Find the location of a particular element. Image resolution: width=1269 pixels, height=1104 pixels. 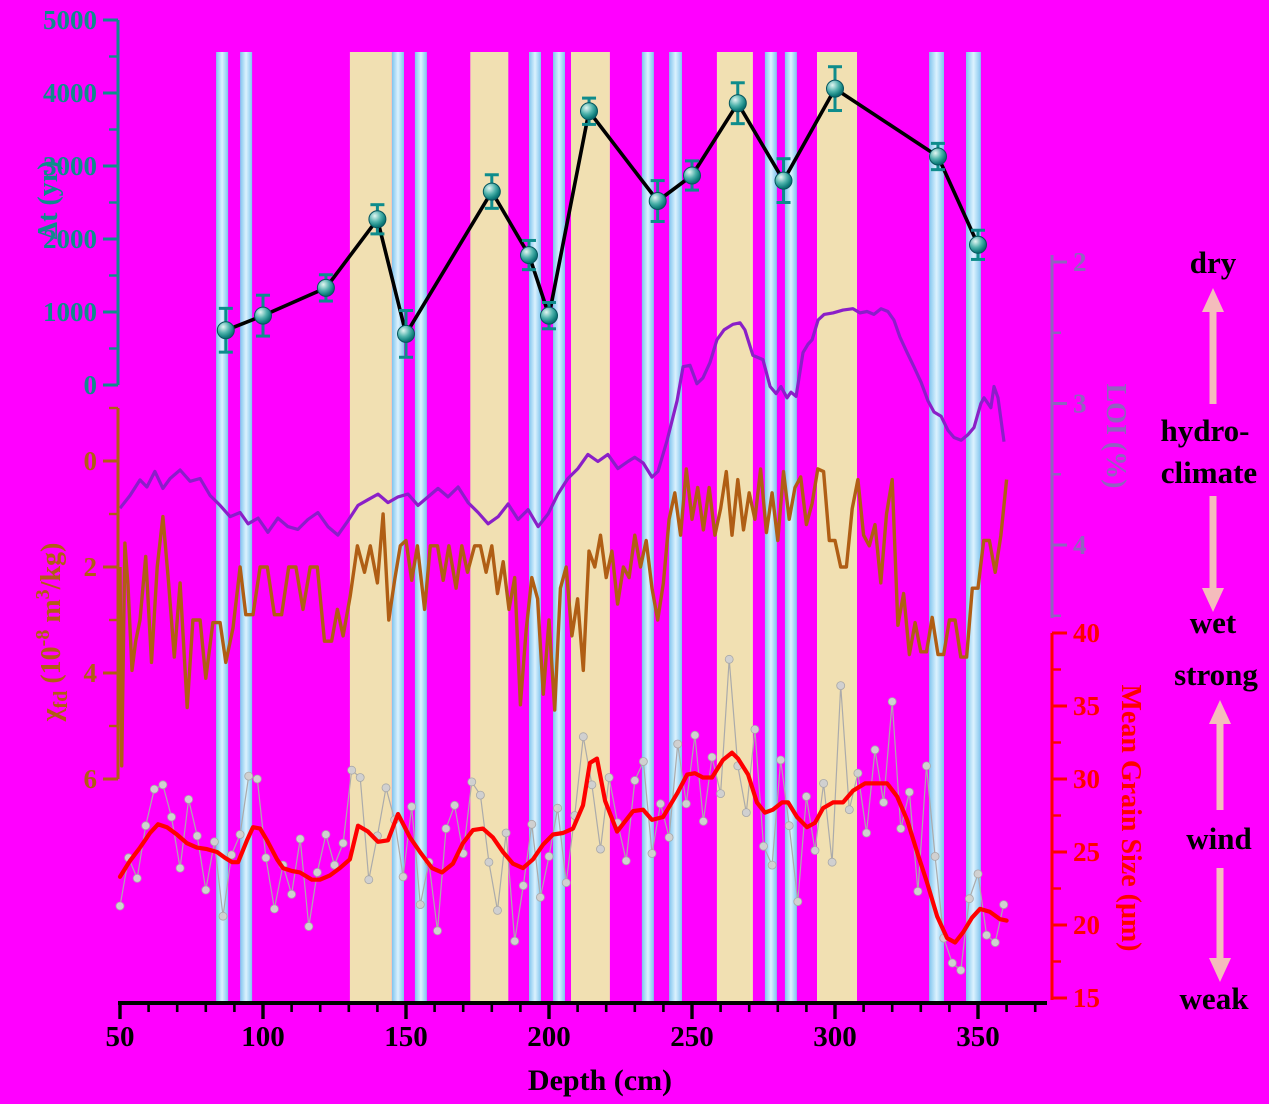

dt-tick-label: 3000 is located at coordinates (70, 166).